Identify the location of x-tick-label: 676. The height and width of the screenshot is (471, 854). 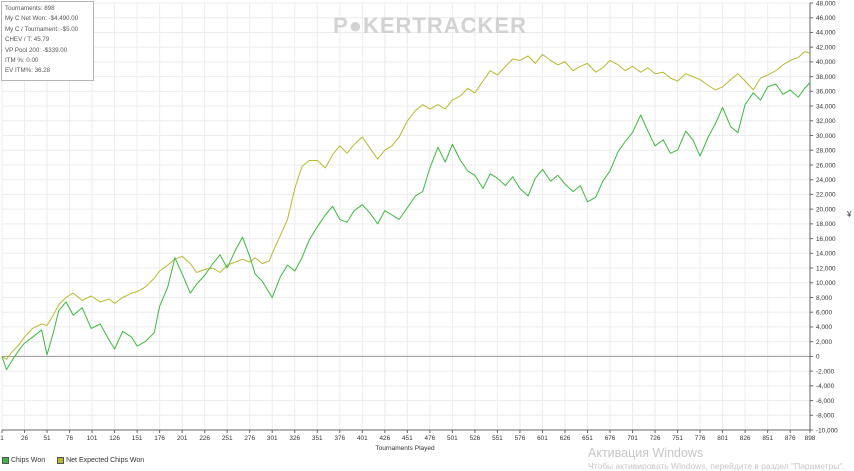
(610, 438).